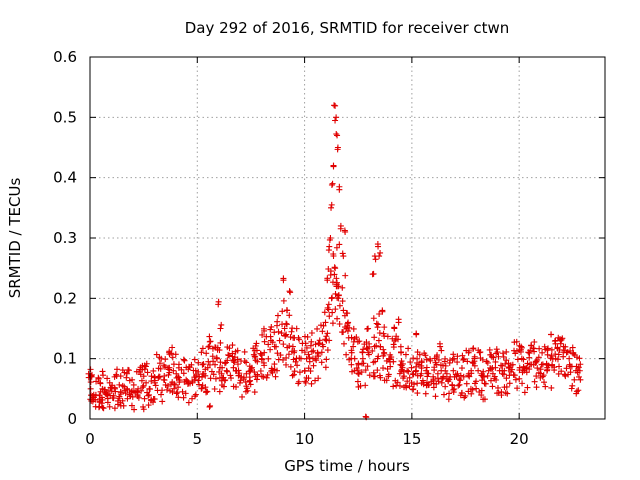 The height and width of the screenshot is (480, 640). I want to click on x-tick-label: 0, so click(90, 439).